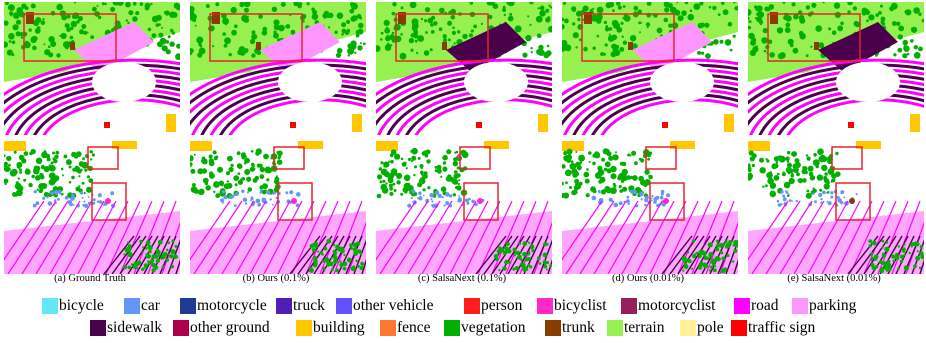 Image resolution: width=926 pixels, height=343 pixels. Describe the element at coordinates (702, 328) in the screenshot. I see `legend-item-pole: pole` at that location.